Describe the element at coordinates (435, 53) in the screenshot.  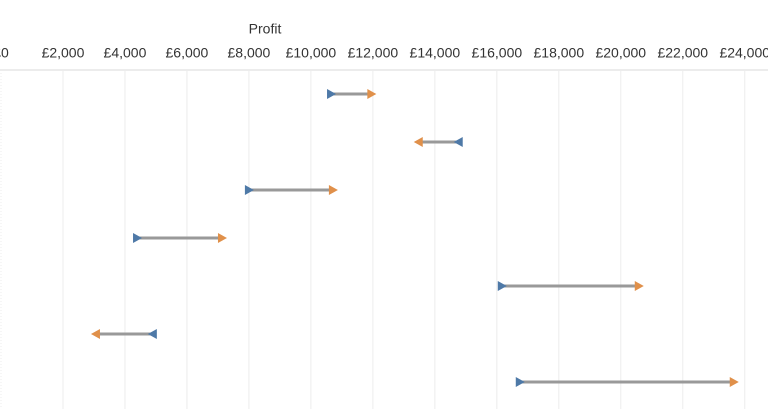
I see `x-tick-label: £14,000` at that location.